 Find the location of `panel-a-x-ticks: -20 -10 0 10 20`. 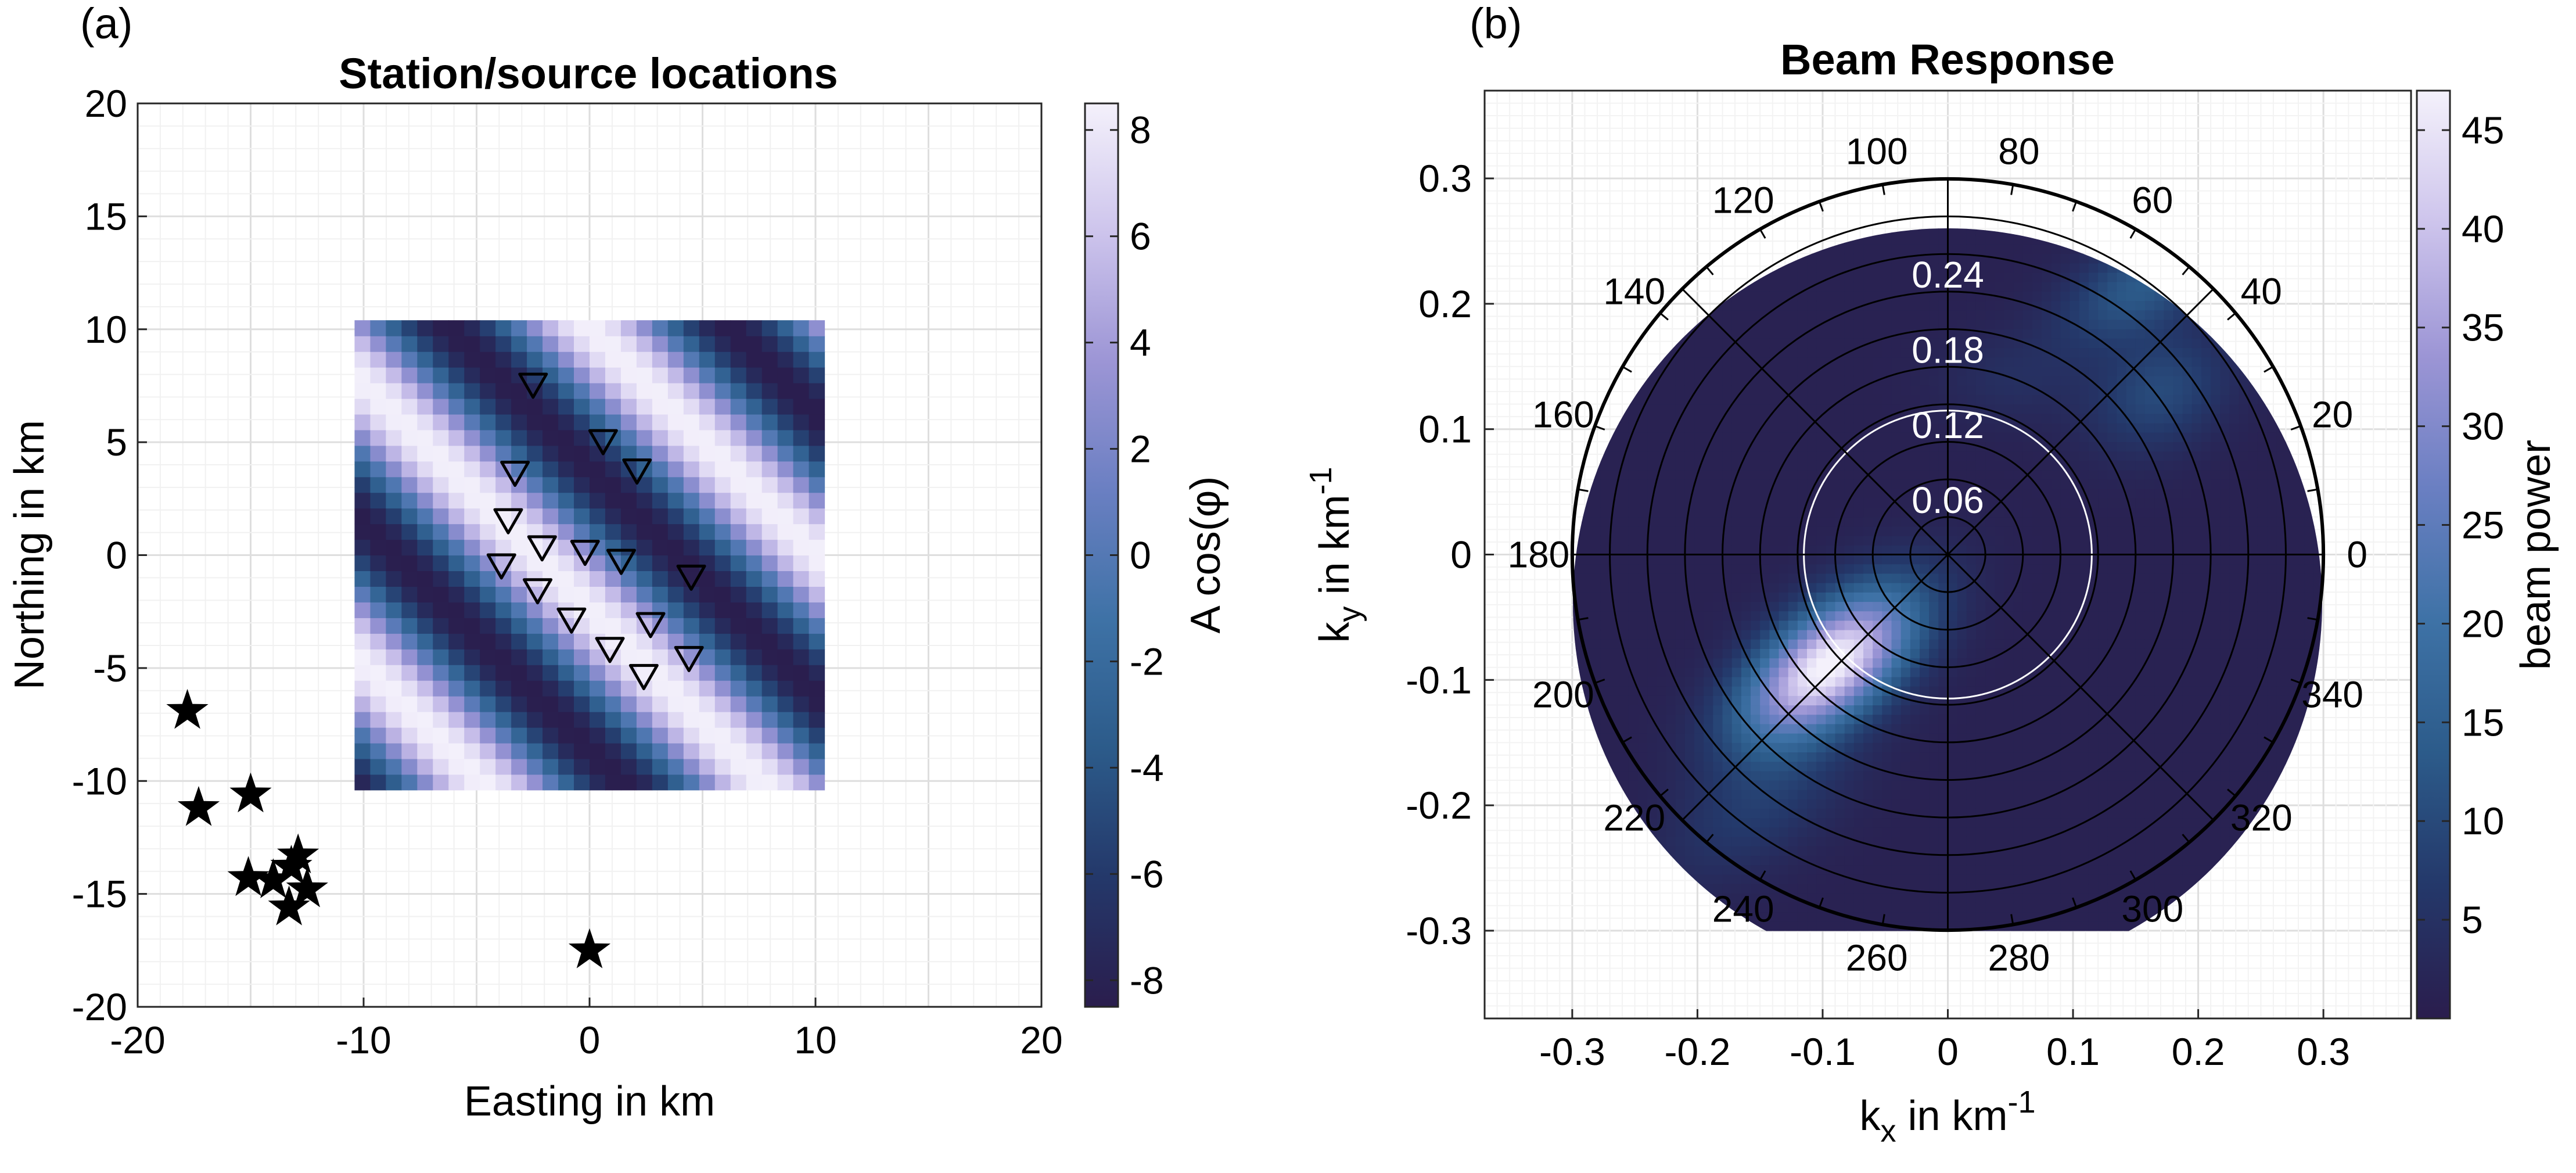

panel-a-x-ticks: -20 -10 0 10 20 is located at coordinates (586, 1029).